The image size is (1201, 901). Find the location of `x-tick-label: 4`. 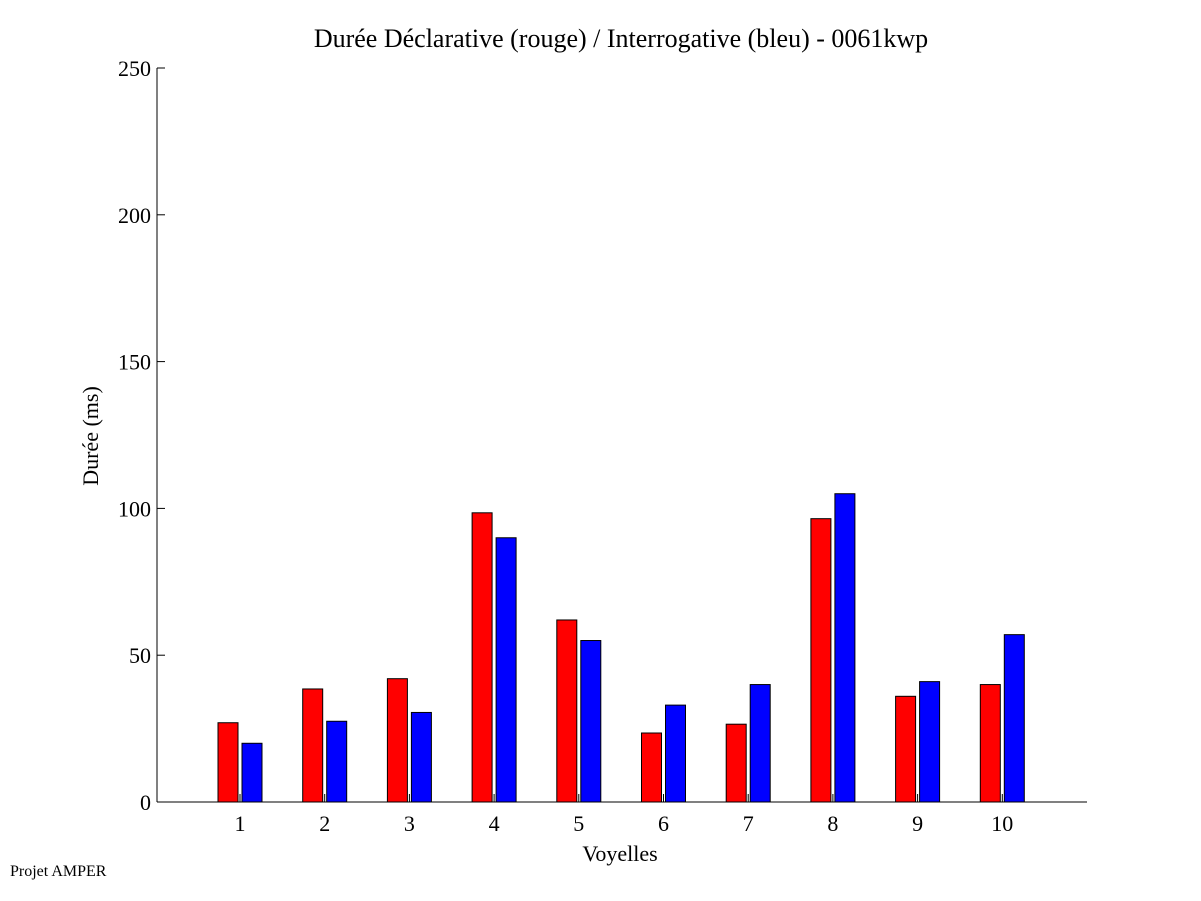

x-tick-label: 4 is located at coordinates (494, 823).